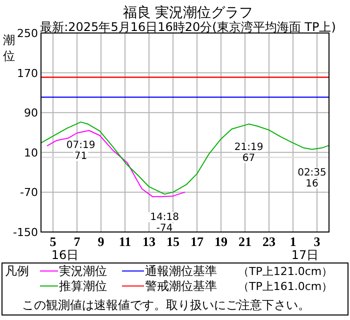 This screenshot has height=320, width=350. What do you see at coordinates (312, 178) in the screenshot?
I see `annotation: 02:35 16` at bounding box center [312, 178].